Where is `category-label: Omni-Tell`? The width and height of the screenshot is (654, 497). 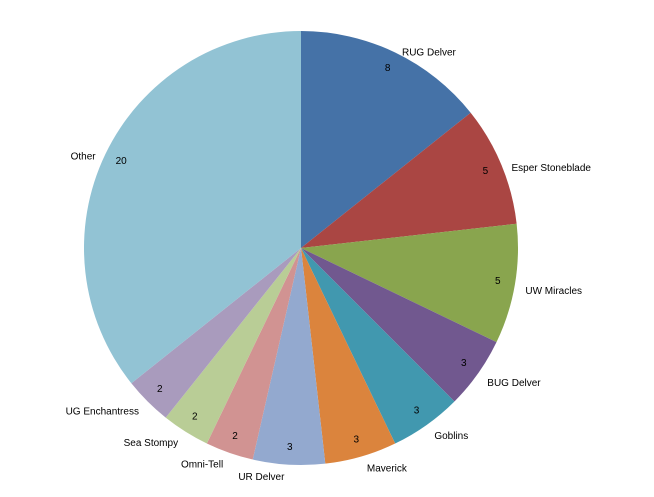 category-label: Omni-Tell is located at coordinates (202, 465).